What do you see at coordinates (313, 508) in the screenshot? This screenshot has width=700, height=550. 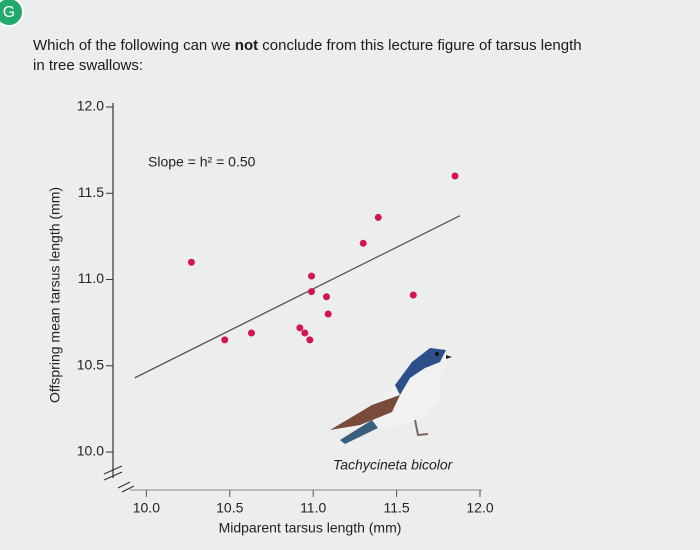 I see `x-tick-label: 11.0` at bounding box center [313, 508].